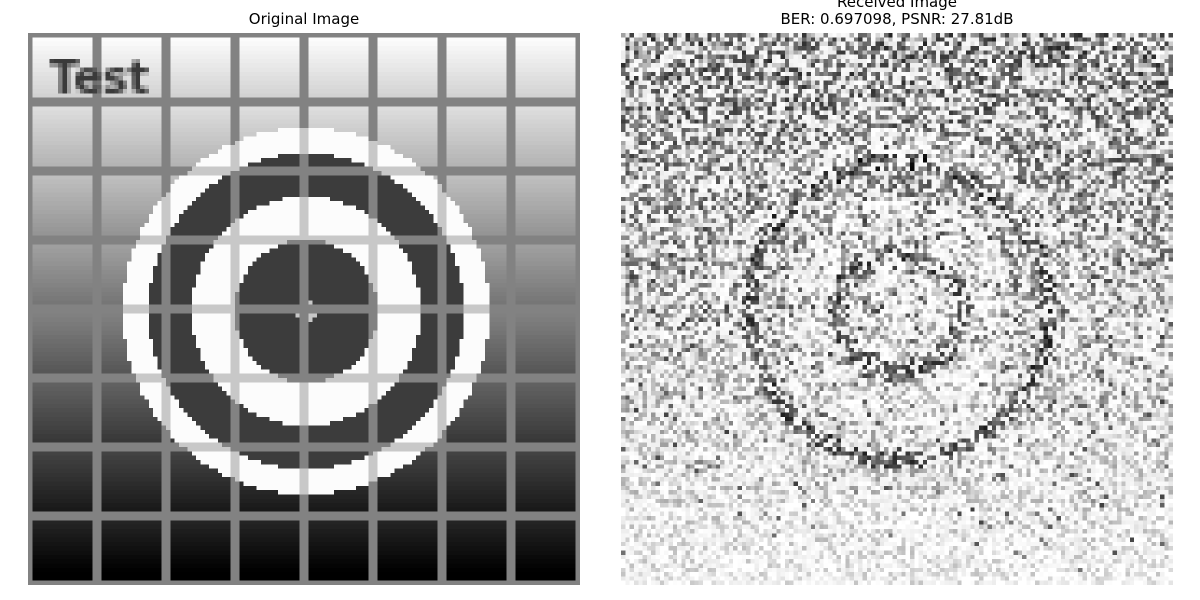 The height and width of the screenshot is (600, 1200). Describe the element at coordinates (897, 5) in the screenshot. I see `received-image-title-line1: Received Image` at that location.